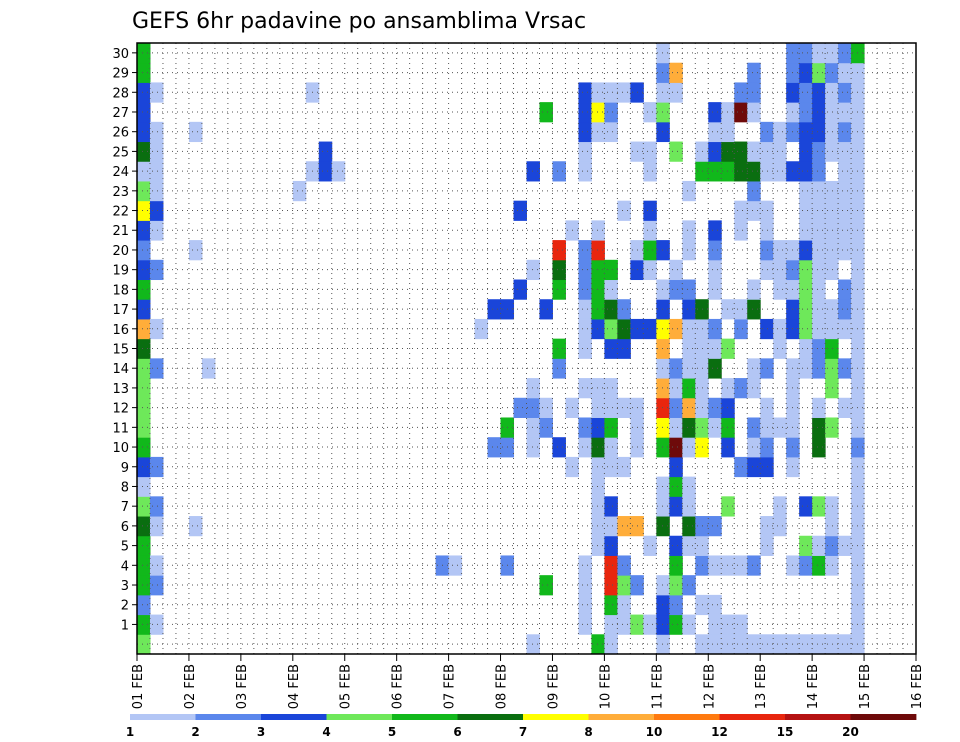  What do you see at coordinates (120, 428) in the screenshot?
I see `y-tick-label: 11` at bounding box center [120, 428].